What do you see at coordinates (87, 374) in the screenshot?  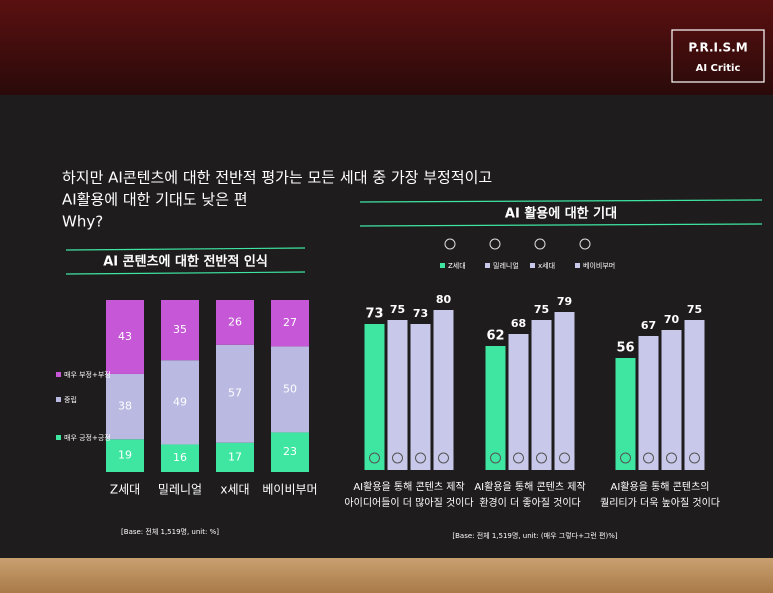 I see `legend-label: 매우 부정+부정` at bounding box center [87, 374].